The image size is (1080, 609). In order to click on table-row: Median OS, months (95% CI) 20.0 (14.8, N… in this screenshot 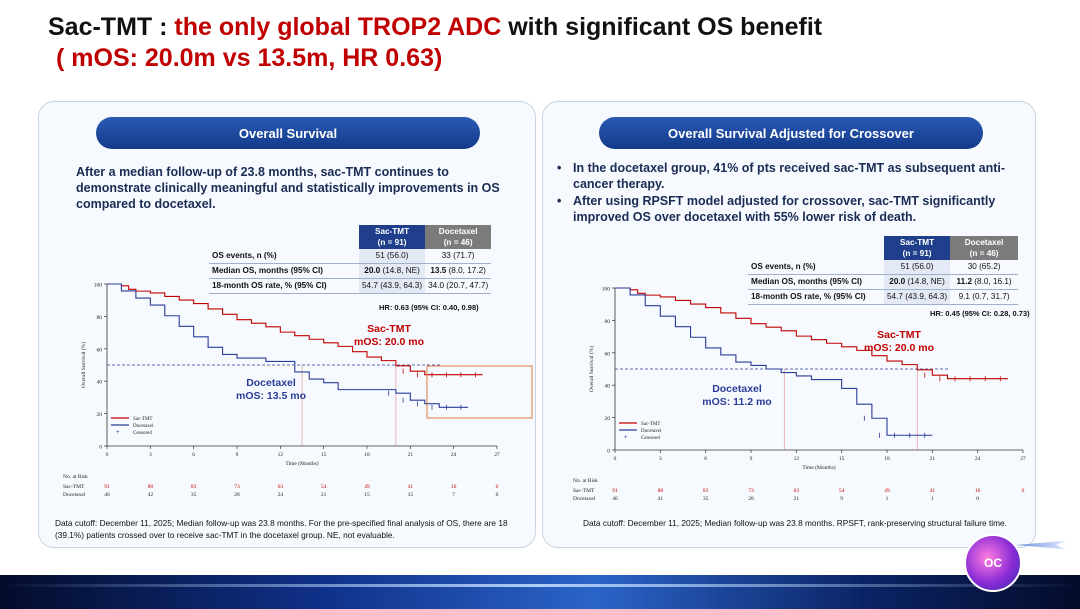, I will do `click(883, 282)`.